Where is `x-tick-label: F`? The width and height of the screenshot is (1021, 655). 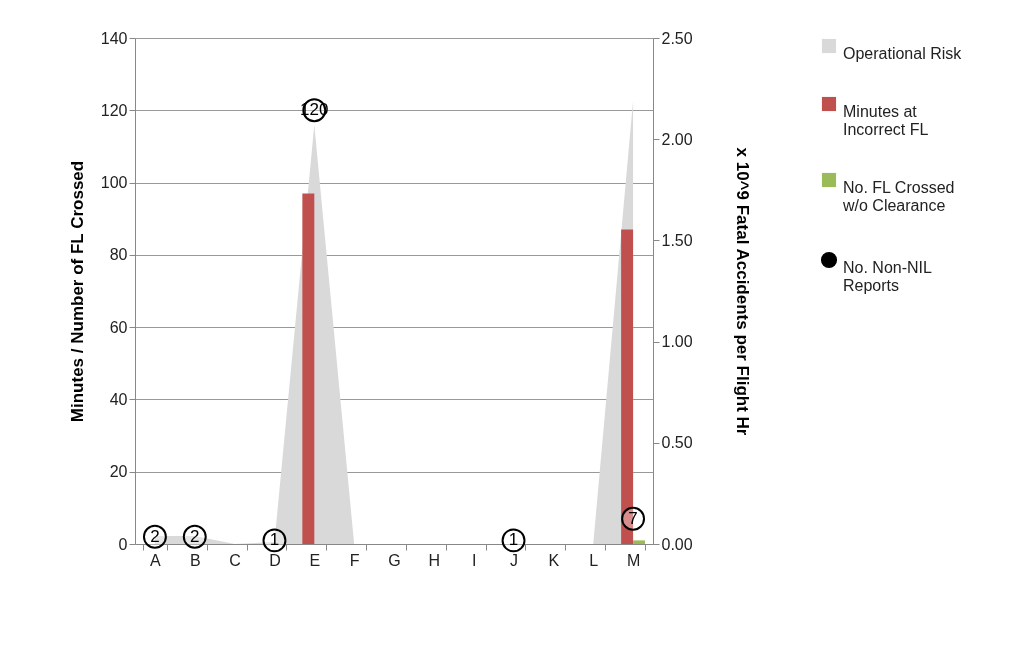 x-tick-label: F is located at coordinates (354, 560).